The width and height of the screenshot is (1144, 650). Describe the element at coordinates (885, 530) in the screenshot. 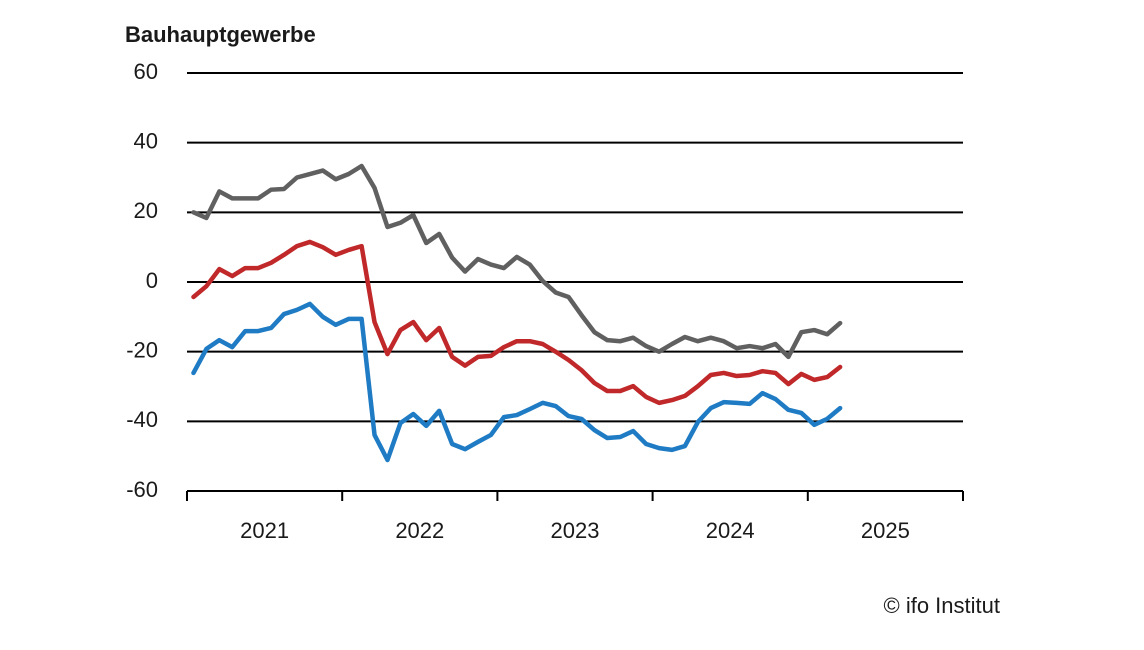

I see `x-tick-label: 2025` at that location.